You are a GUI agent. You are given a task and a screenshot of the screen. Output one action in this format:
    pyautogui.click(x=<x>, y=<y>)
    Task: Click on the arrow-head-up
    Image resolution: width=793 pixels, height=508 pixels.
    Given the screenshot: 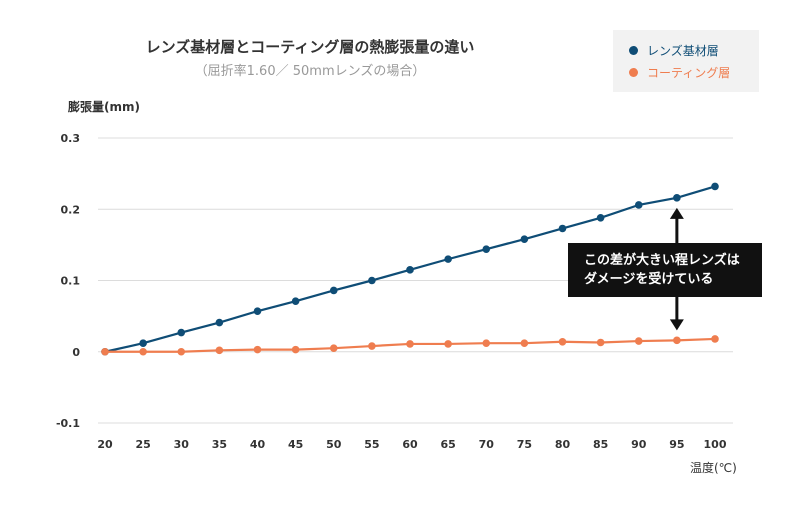 What is the action you would take?
    pyautogui.click(x=676, y=213)
    